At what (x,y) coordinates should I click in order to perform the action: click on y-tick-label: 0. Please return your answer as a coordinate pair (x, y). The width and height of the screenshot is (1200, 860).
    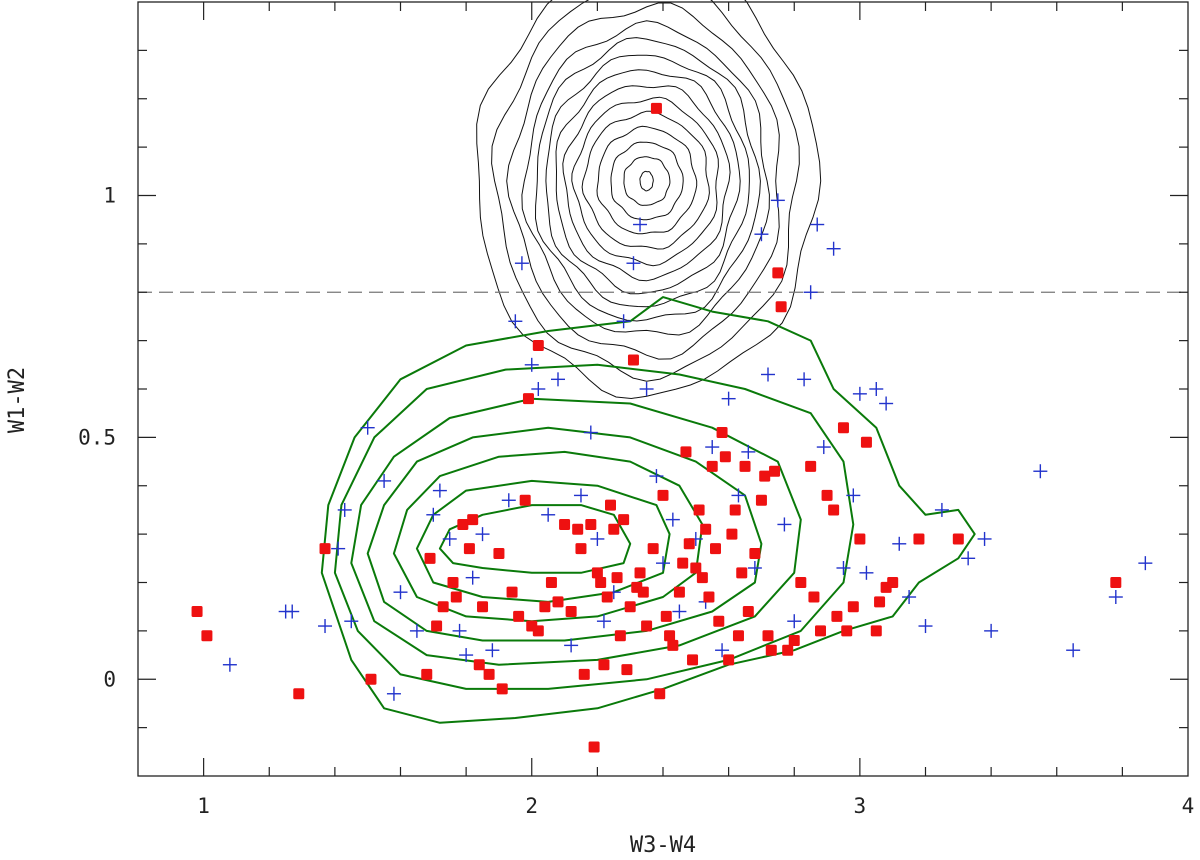
    Looking at the image, I should click on (109, 679).